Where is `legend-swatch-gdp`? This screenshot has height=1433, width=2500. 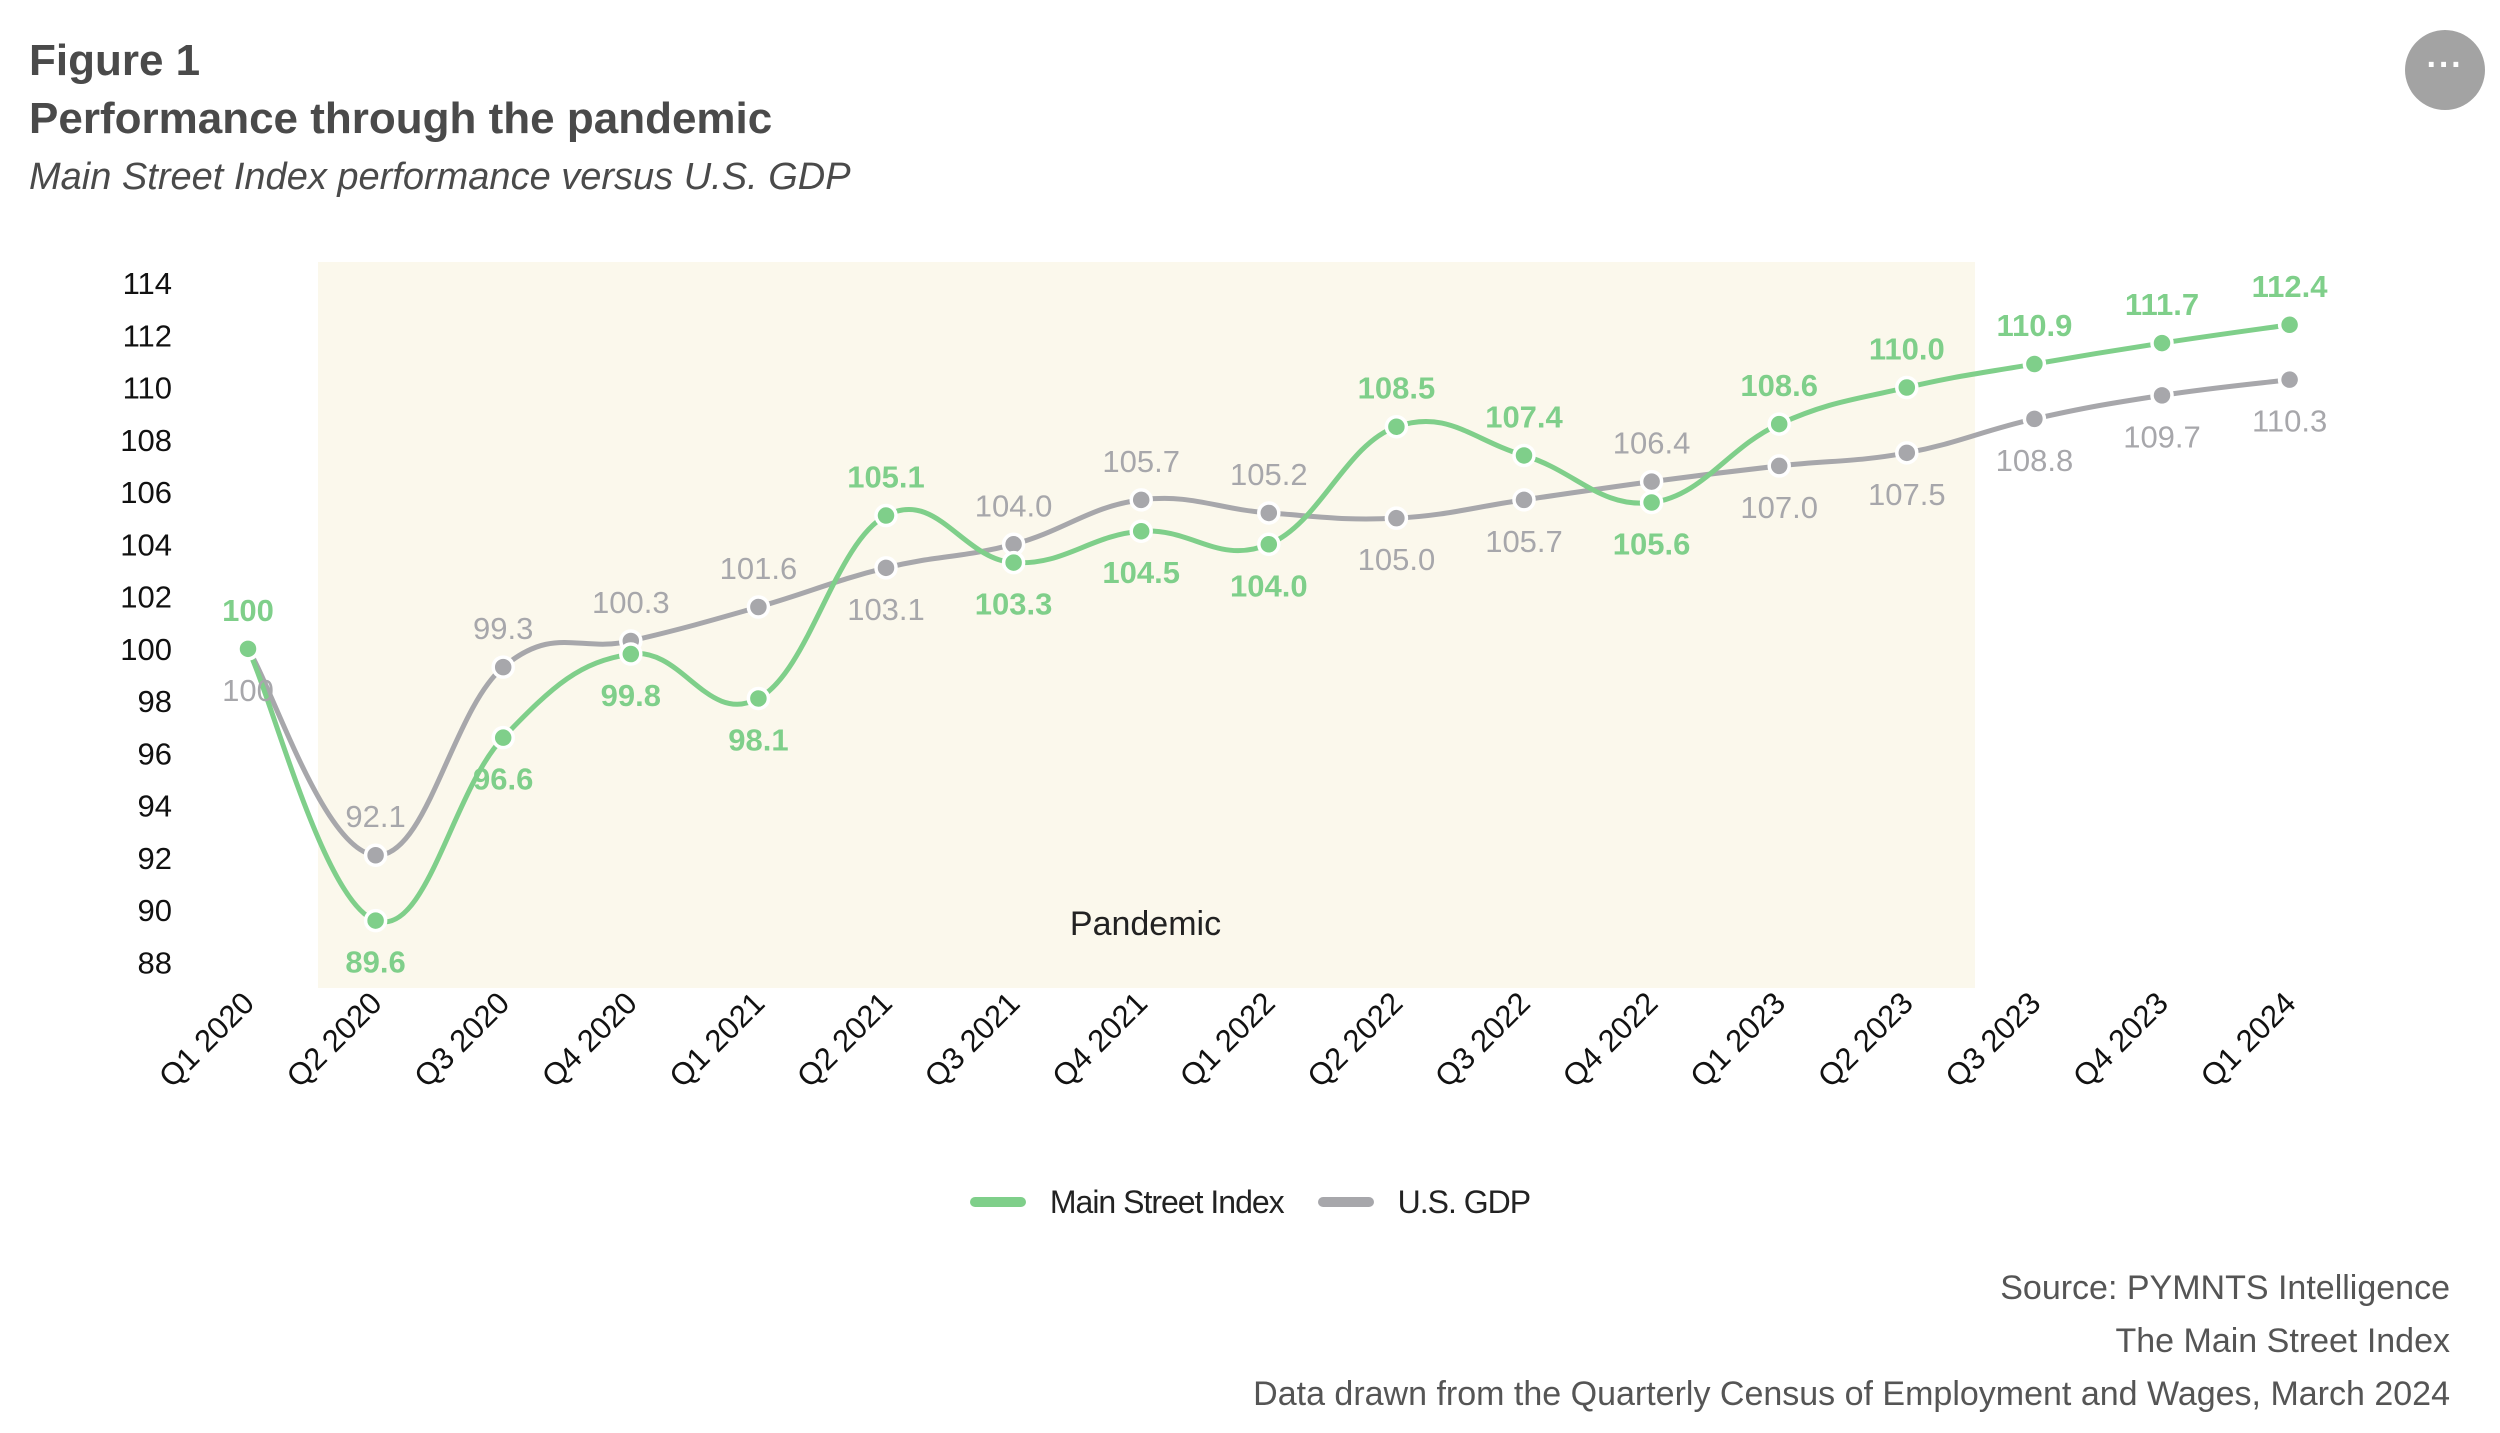
legend-swatch-gdp is located at coordinates (1345, 1202).